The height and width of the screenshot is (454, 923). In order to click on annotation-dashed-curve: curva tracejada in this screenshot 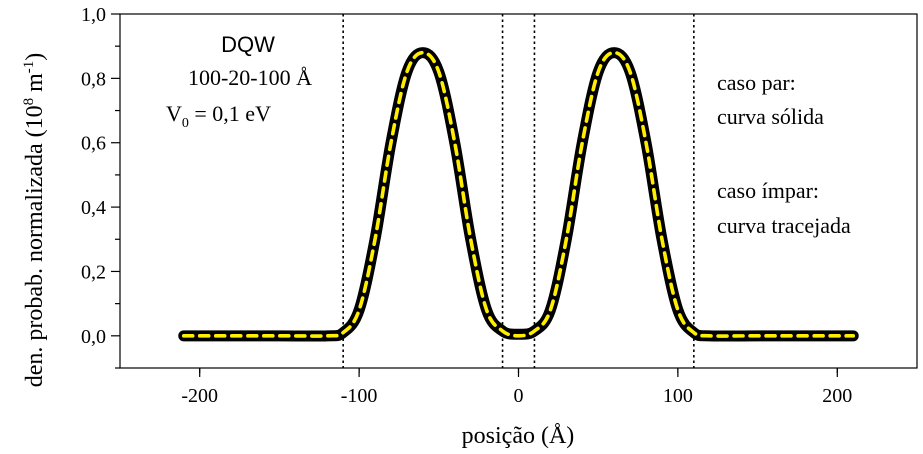, I will do `click(784, 225)`.